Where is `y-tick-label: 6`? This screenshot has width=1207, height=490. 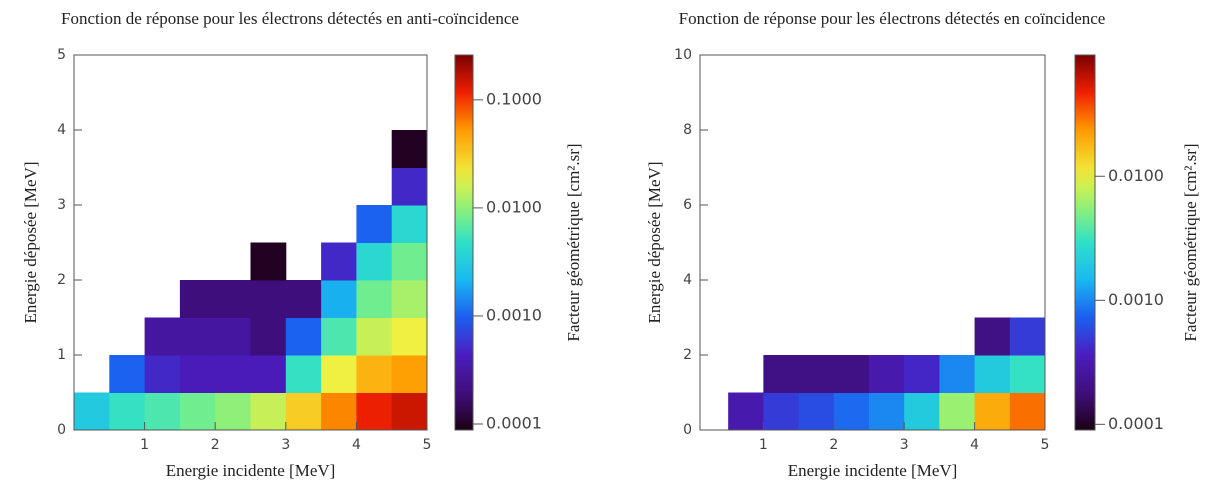 y-tick-label: 6 is located at coordinates (687, 205).